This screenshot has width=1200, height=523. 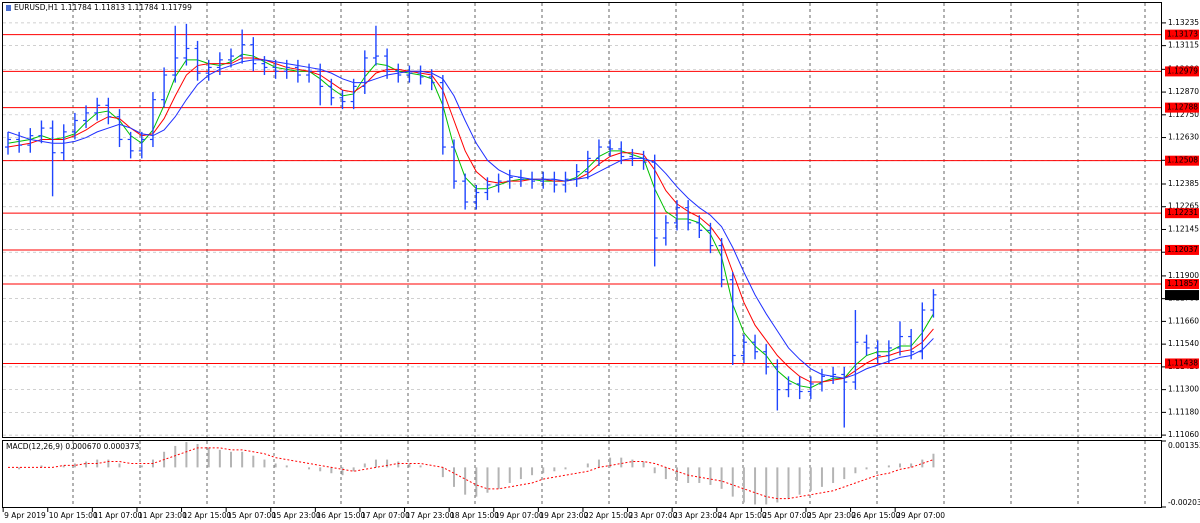 I want to click on last-price-label: 1.11799, so click(x=1182, y=294).